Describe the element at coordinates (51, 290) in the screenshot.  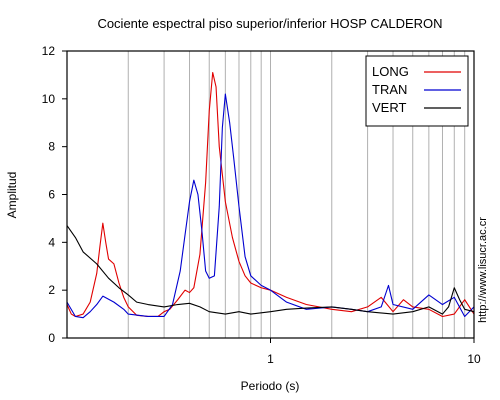
I see `y-tick-label: 2` at that location.